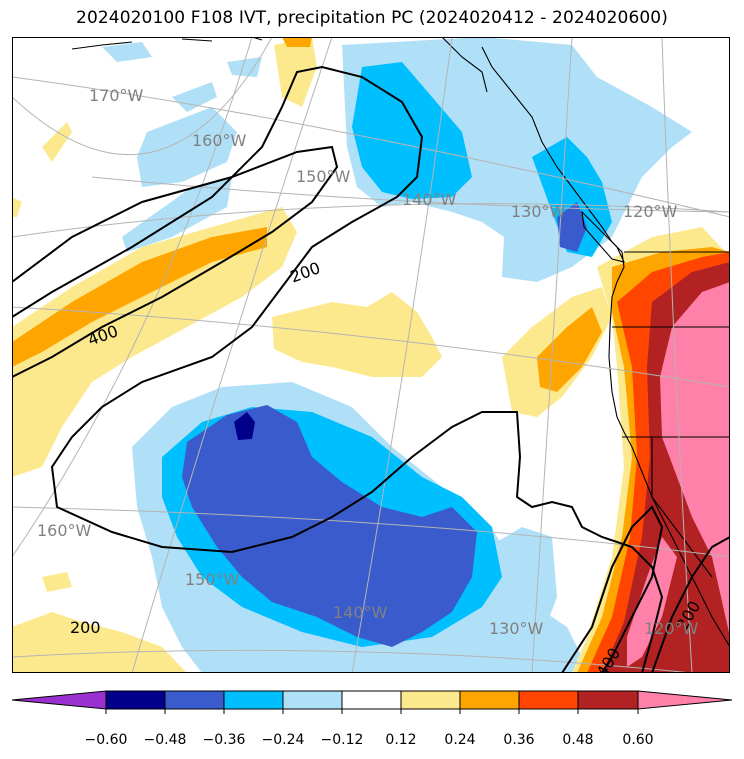  I want to click on lon-label-130w-bot: 130°W, so click(516, 628).